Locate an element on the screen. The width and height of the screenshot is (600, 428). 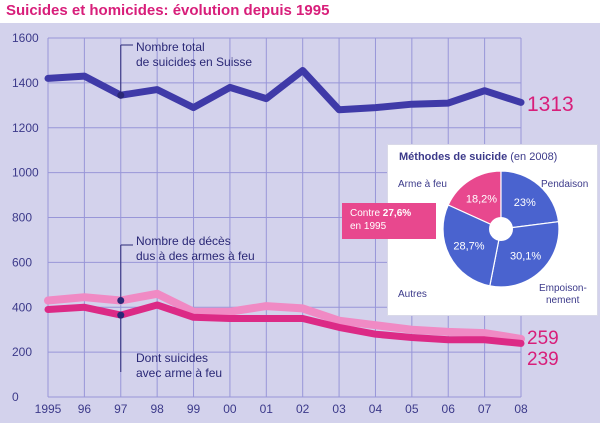
callout-total-suicides-line: de suicides en Suisse is located at coordinates (194, 62).